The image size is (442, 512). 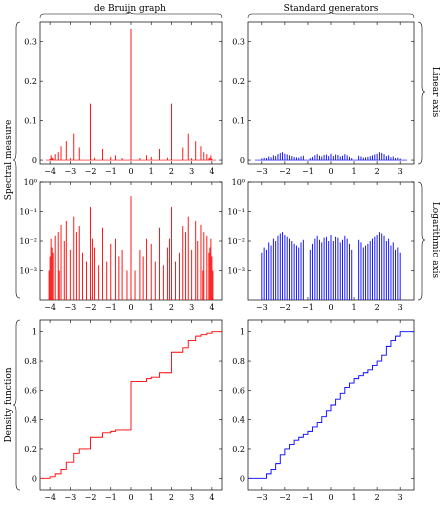 What do you see at coordinates (9, 160) in the screenshot?
I see `row-label-spectral: Spectral measure` at bounding box center [9, 160].